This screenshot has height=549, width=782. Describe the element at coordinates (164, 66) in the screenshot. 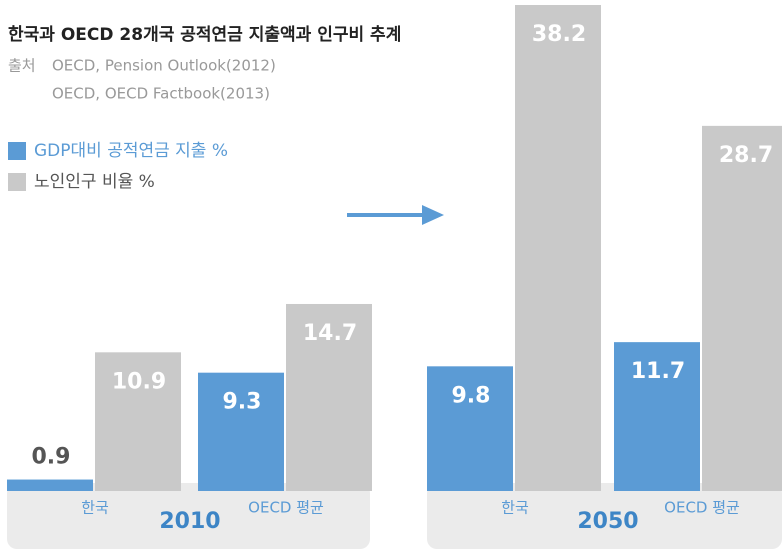

I see `source: OECD, Pension Outlook(2012)` at that location.